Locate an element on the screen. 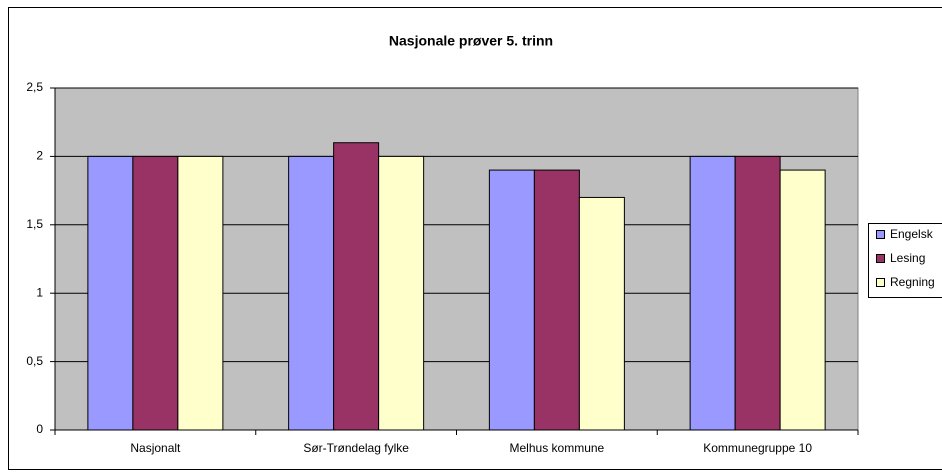 This screenshot has height=473, width=942. y-tick-label: 2 is located at coordinates (39, 156).